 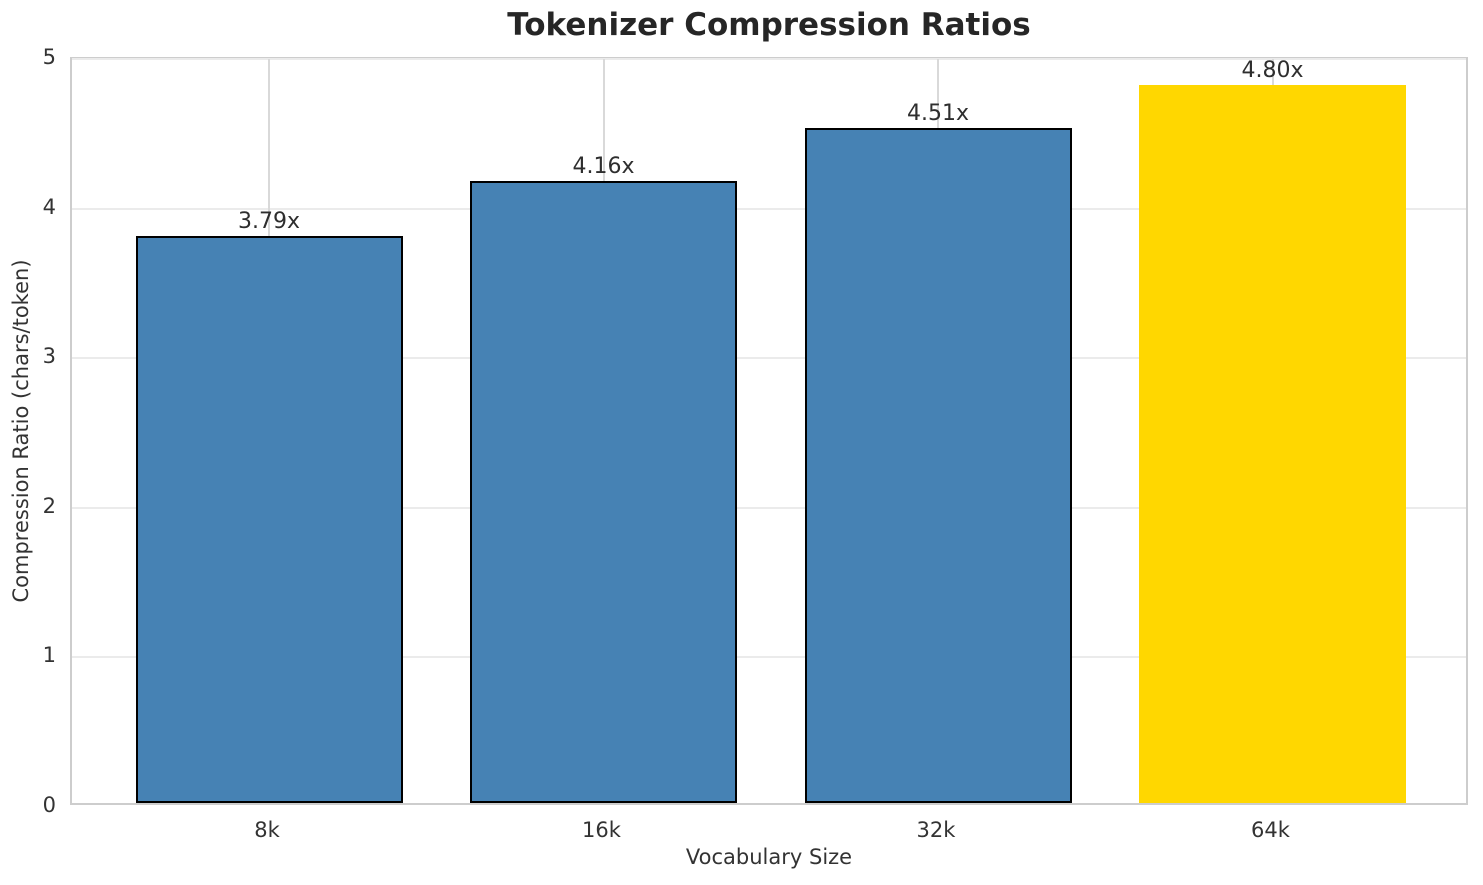 What do you see at coordinates (769, 25) in the screenshot?
I see `chart-title: Tokenizer Compression Ratios` at bounding box center [769, 25].